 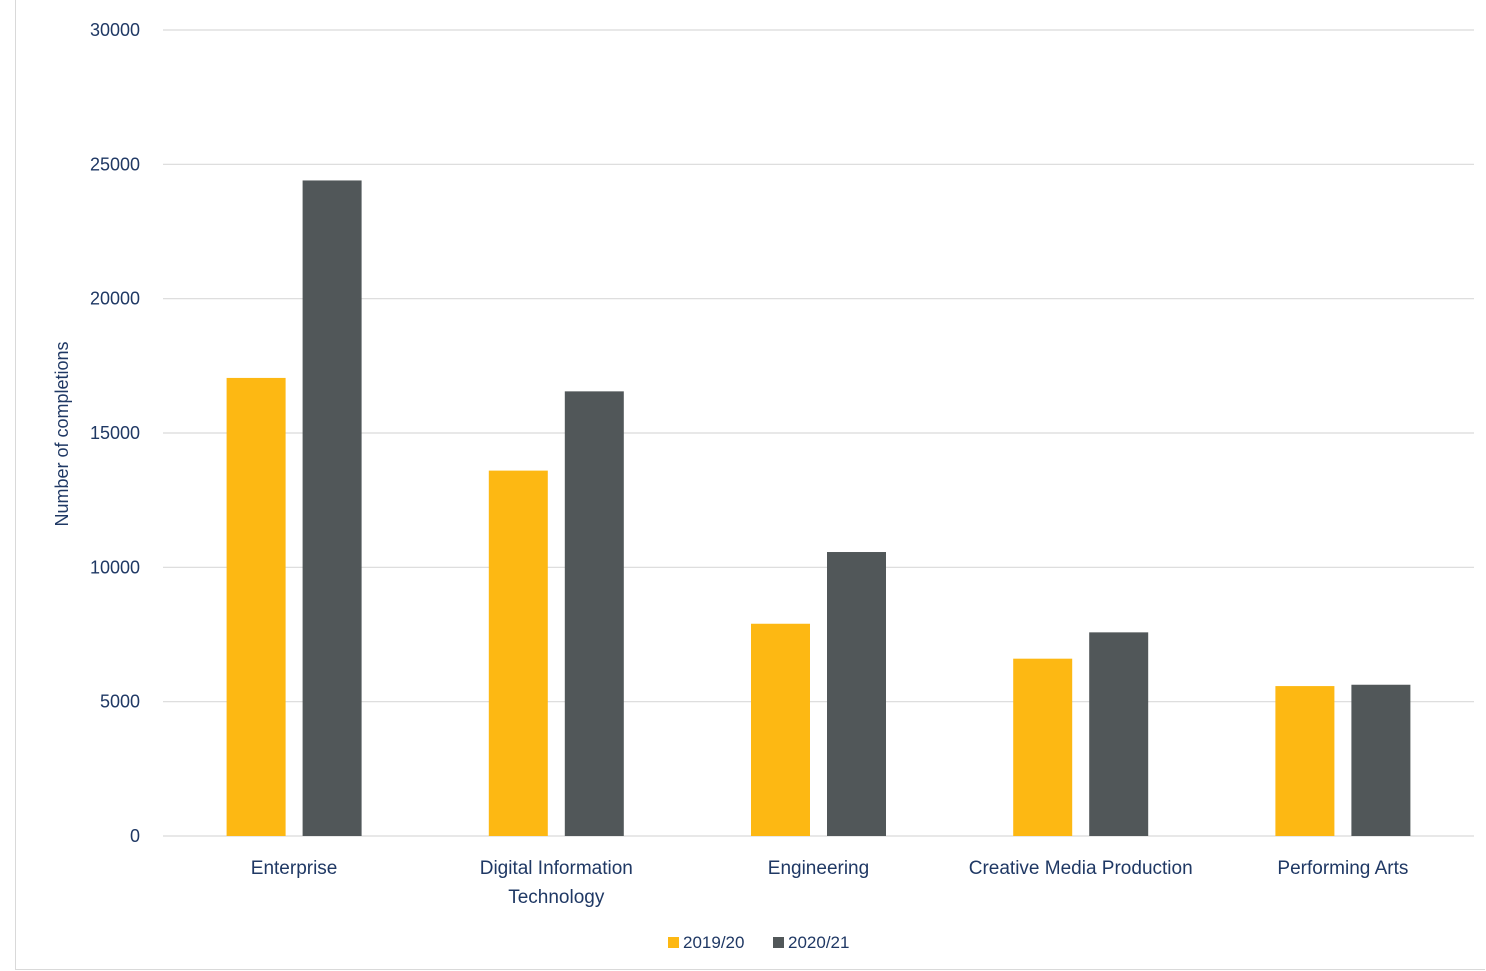 I want to click on x-category-label: Creative Media Production, so click(x=1081, y=868).